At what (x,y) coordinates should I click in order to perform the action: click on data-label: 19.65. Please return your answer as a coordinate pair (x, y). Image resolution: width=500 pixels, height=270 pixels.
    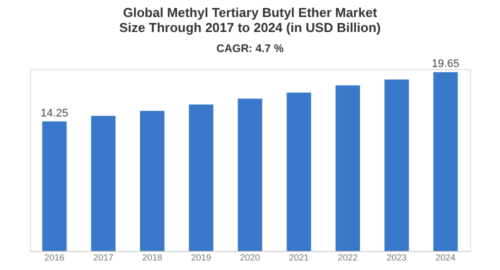
    Looking at the image, I should click on (446, 64).